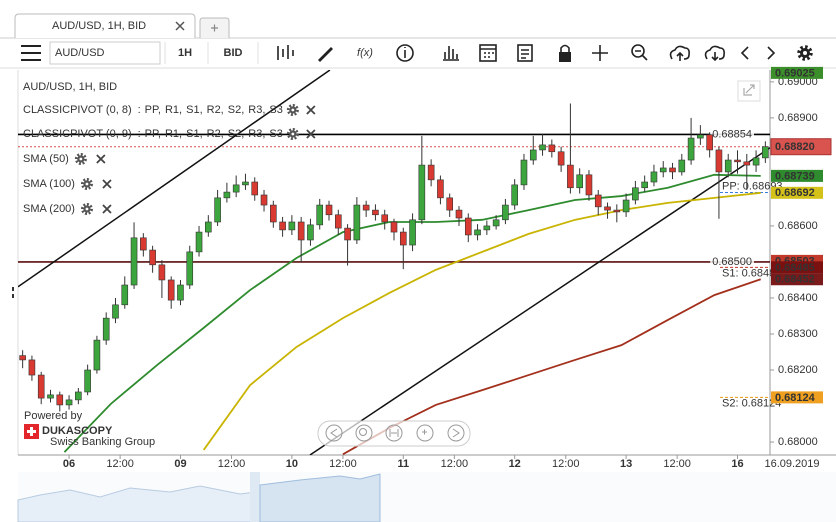 The image size is (836, 522). I want to click on navigator-window, so click(255, 497).